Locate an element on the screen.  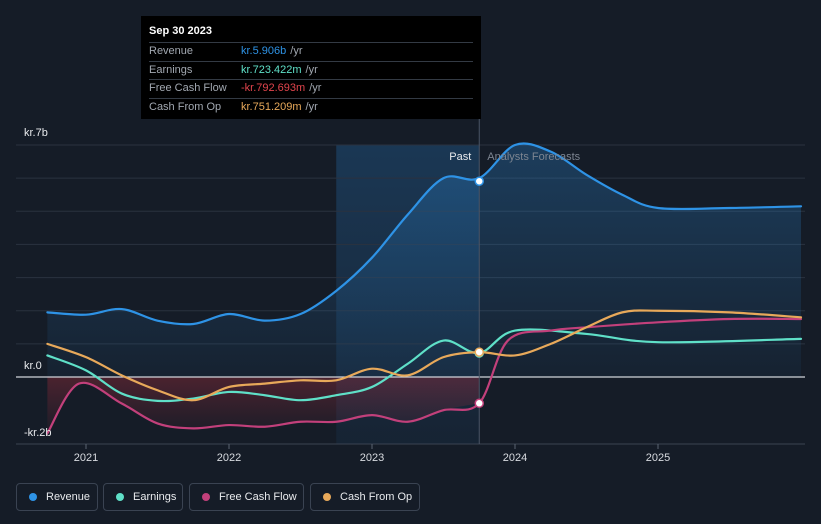
forecast-label: Analysts Forecasts is located at coordinates (533, 157).